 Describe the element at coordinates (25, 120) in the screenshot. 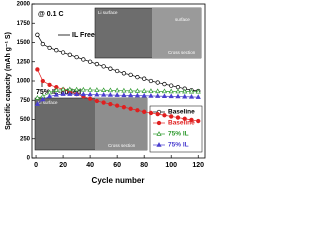

I see `y-tick-label: 500` at that location.